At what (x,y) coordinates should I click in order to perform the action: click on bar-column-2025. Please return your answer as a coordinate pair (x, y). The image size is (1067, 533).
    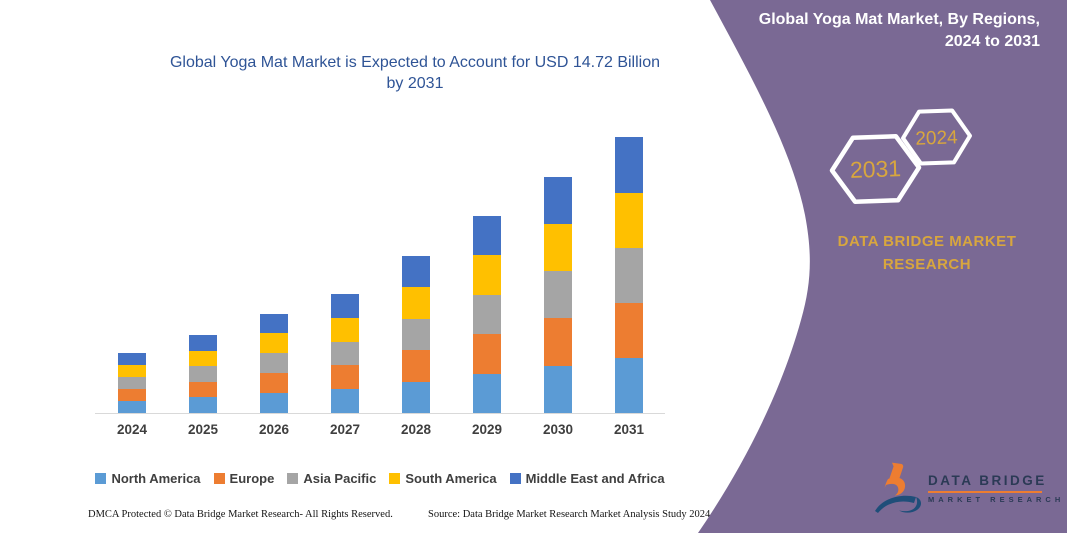
    Looking at the image, I should click on (203, 374).